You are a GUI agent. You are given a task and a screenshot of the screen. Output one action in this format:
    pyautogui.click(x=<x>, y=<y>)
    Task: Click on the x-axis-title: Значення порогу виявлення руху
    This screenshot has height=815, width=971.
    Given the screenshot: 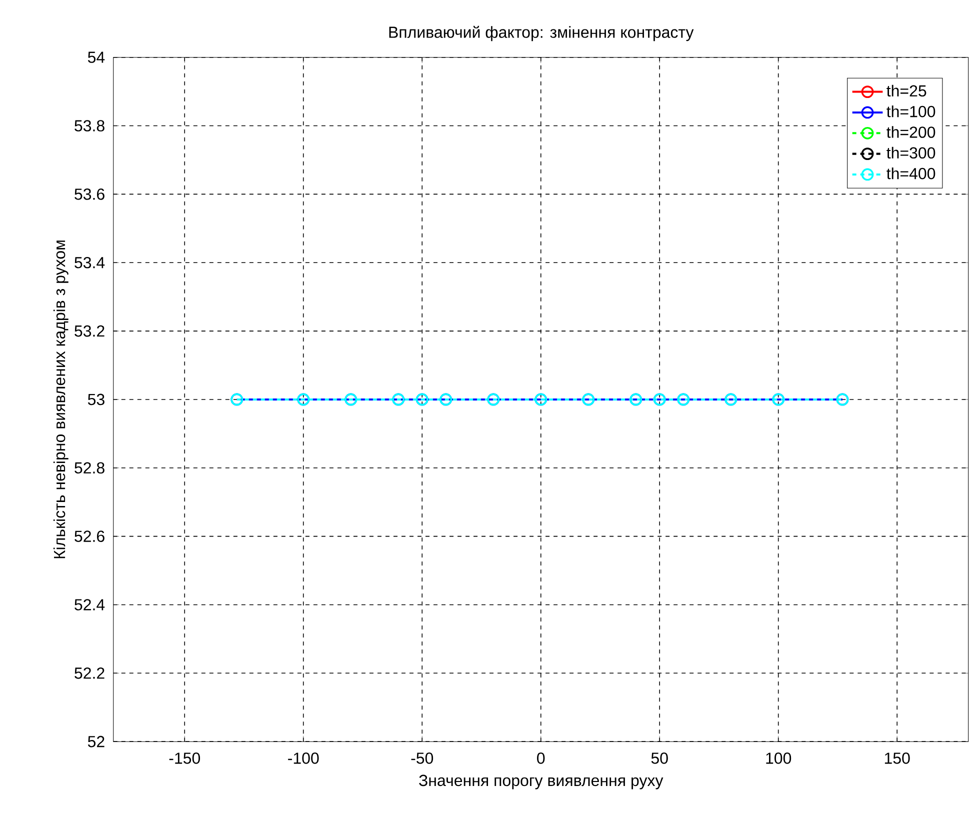 What is the action you would take?
    pyautogui.click(x=541, y=782)
    